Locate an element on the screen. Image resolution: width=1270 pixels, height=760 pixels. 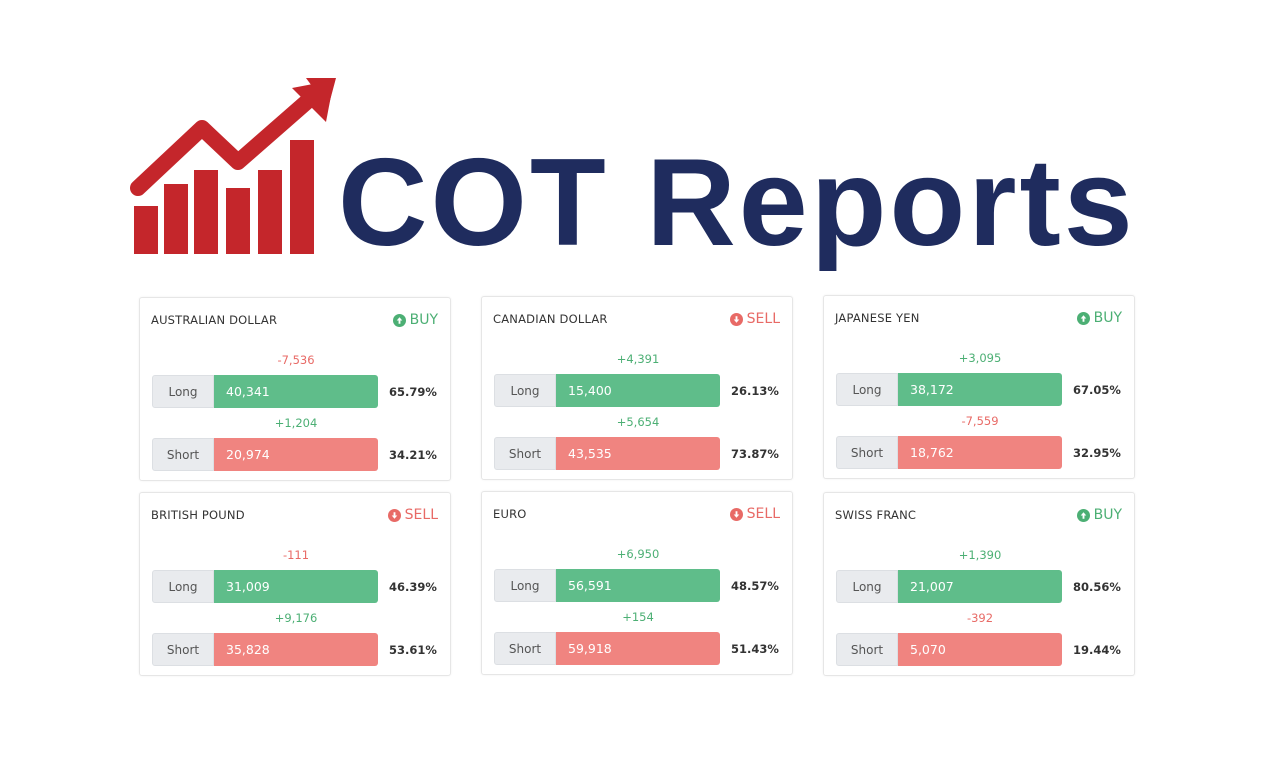
short-change: +154 is located at coordinates (638, 617).